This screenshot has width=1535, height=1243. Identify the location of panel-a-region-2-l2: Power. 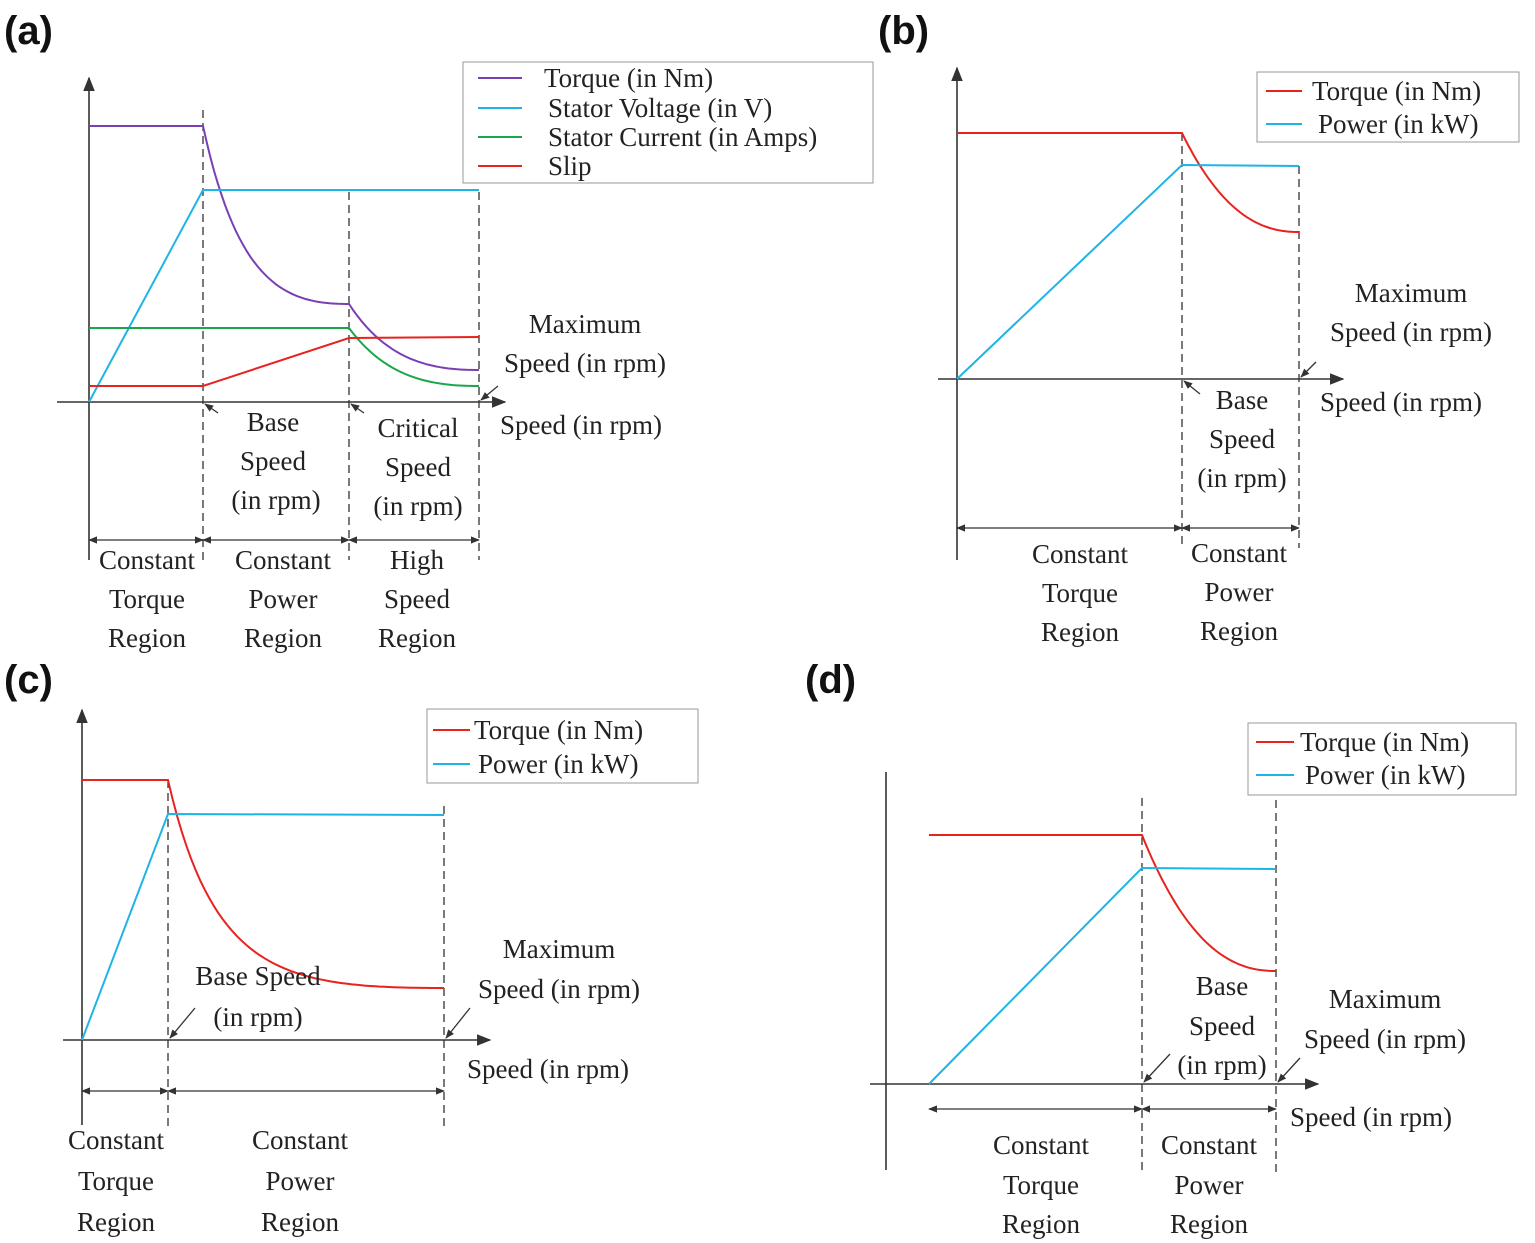
(283, 599).